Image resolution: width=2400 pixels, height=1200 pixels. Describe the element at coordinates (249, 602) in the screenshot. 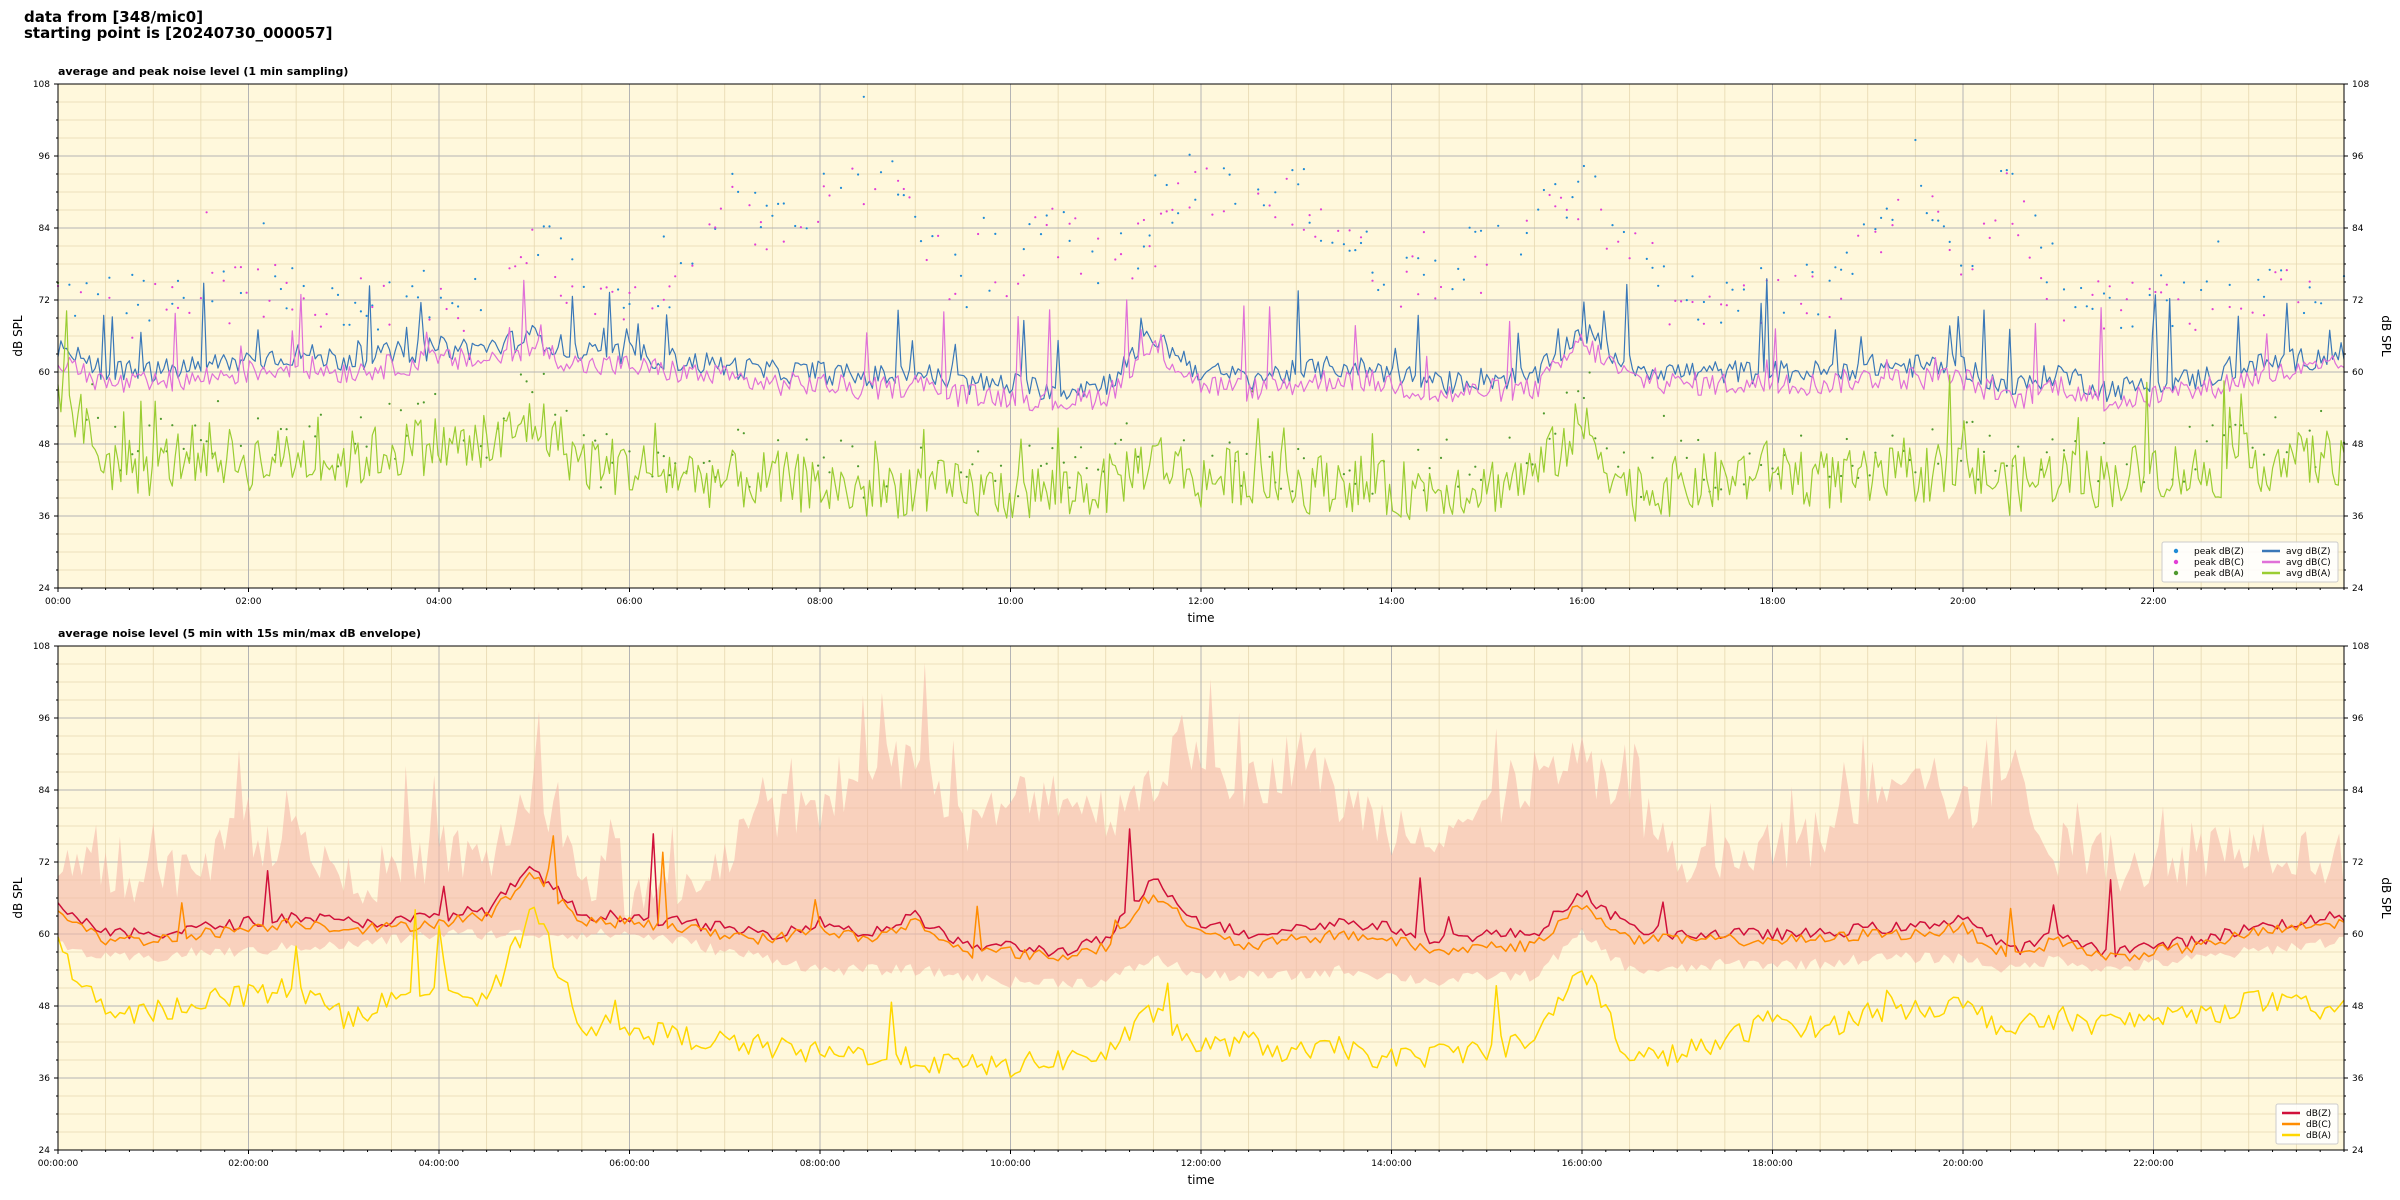

I see `x-tick-label: 02:00` at that location.